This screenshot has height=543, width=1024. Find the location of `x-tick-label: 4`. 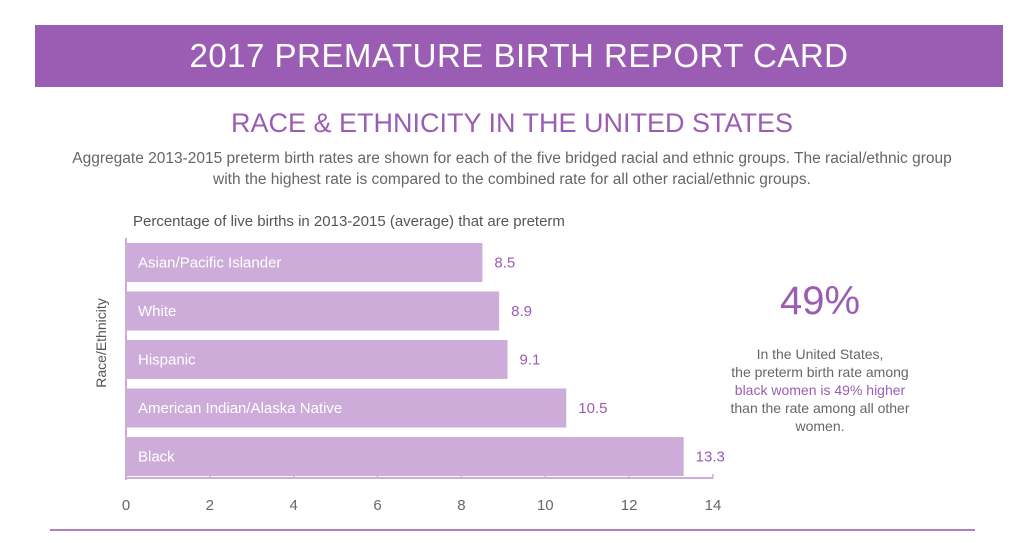

x-tick-label: 4 is located at coordinates (294, 505).